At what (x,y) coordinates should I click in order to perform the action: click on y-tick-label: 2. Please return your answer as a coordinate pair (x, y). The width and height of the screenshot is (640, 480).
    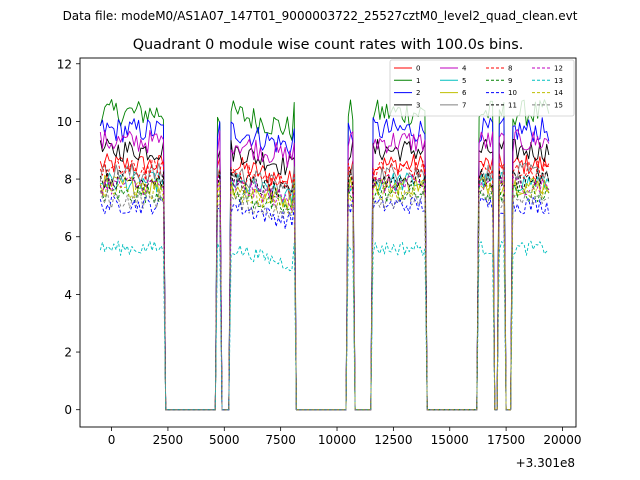
    Looking at the image, I should click on (68, 353).